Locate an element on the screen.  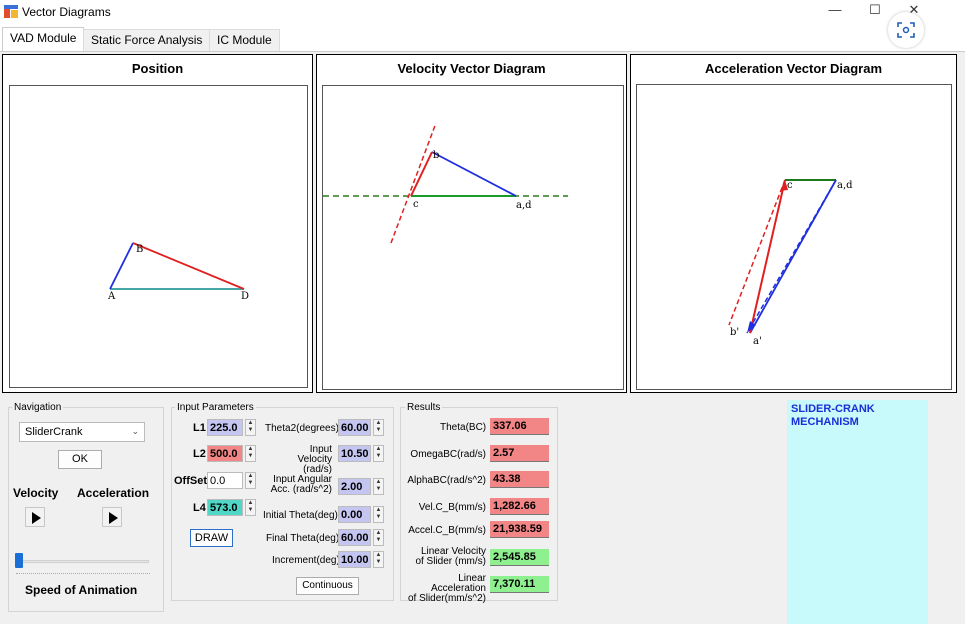
alpha-bc-value: 43.38 is located at coordinates (519, 479).